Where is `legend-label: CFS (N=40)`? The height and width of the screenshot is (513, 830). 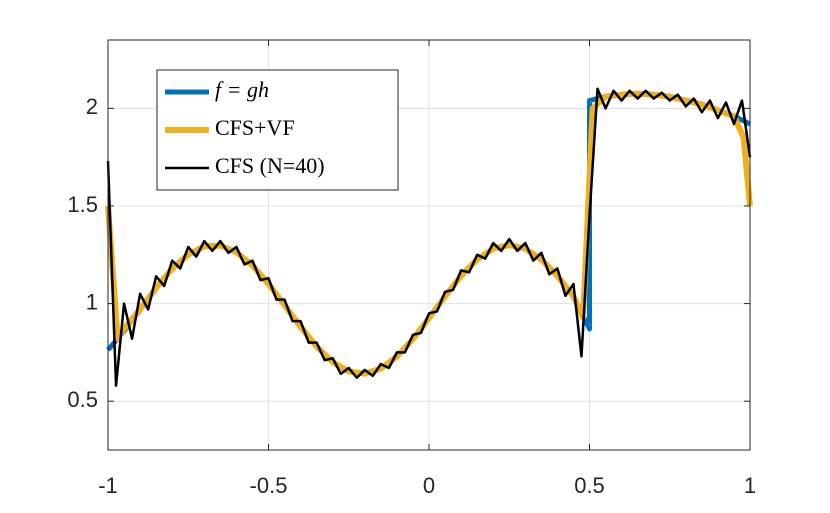 legend-label: CFS (N=40) is located at coordinates (270, 165).